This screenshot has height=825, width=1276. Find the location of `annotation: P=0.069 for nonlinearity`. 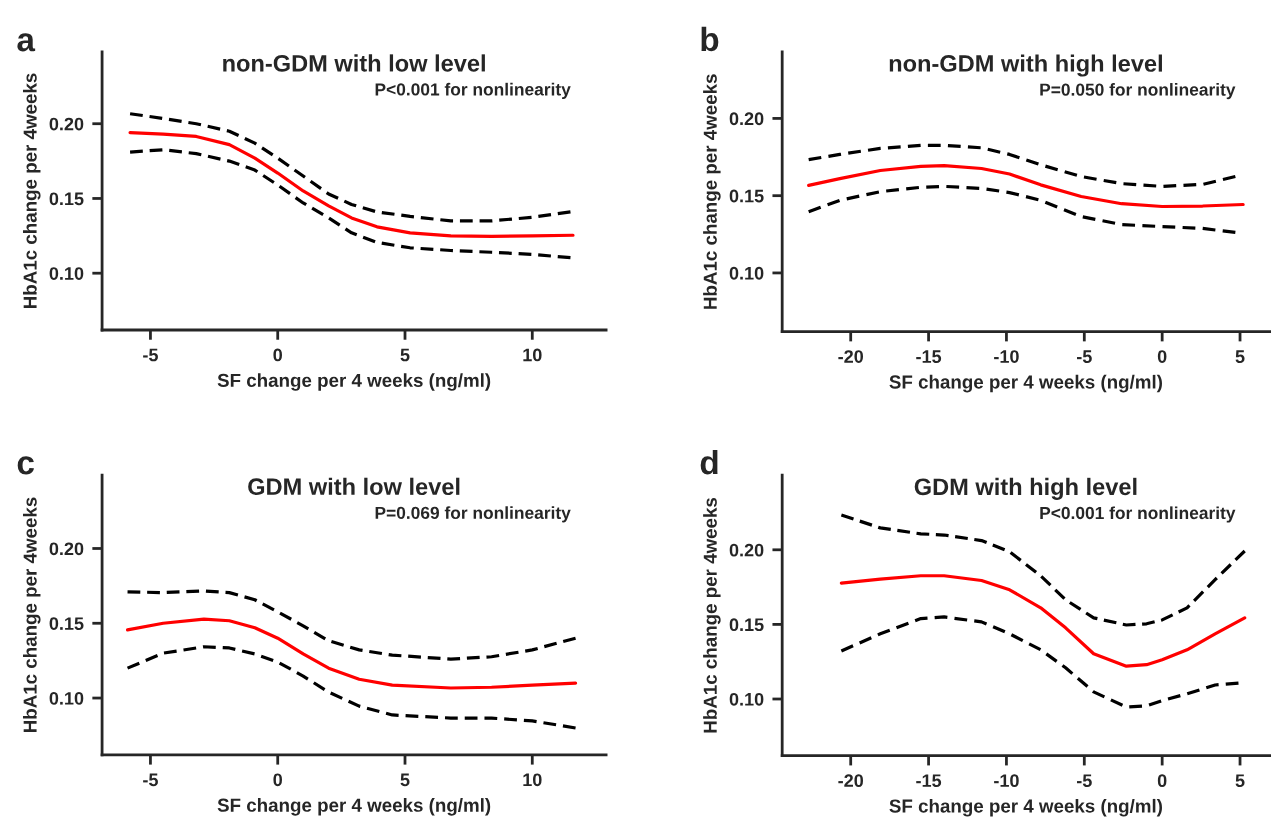

annotation: P=0.069 for nonlinearity is located at coordinates (473, 514).